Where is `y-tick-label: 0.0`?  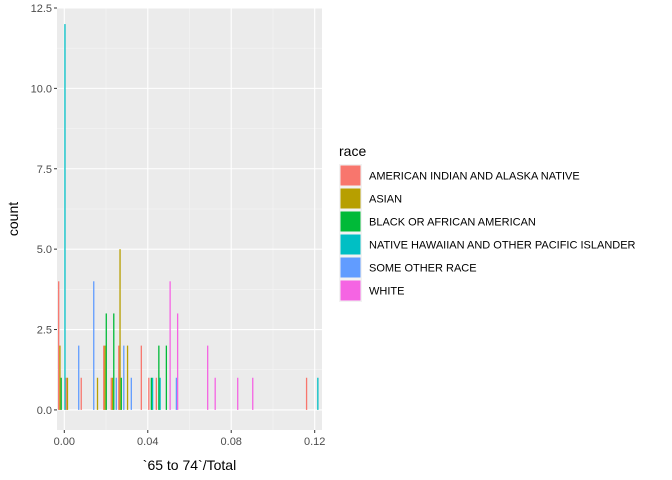
y-tick-label: 0.0 is located at coordinates (44, 411).